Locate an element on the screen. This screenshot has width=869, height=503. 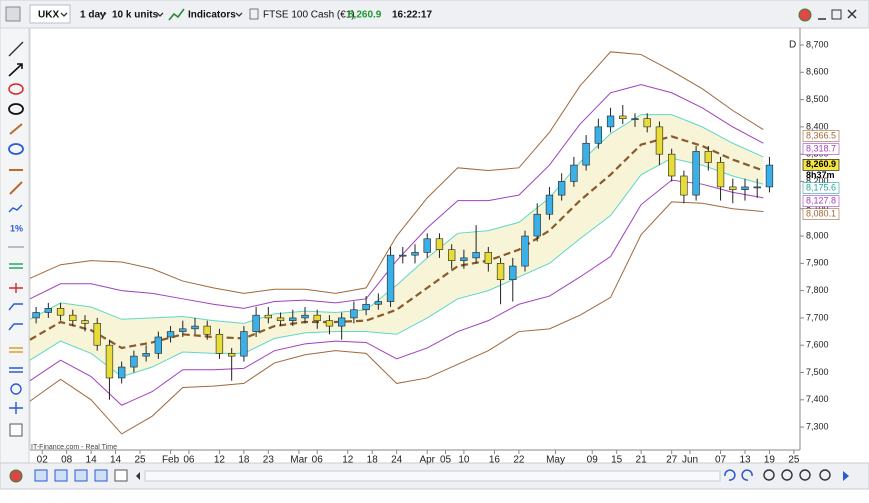
indicators-button: Indicators is located at coordinates (212, 15).